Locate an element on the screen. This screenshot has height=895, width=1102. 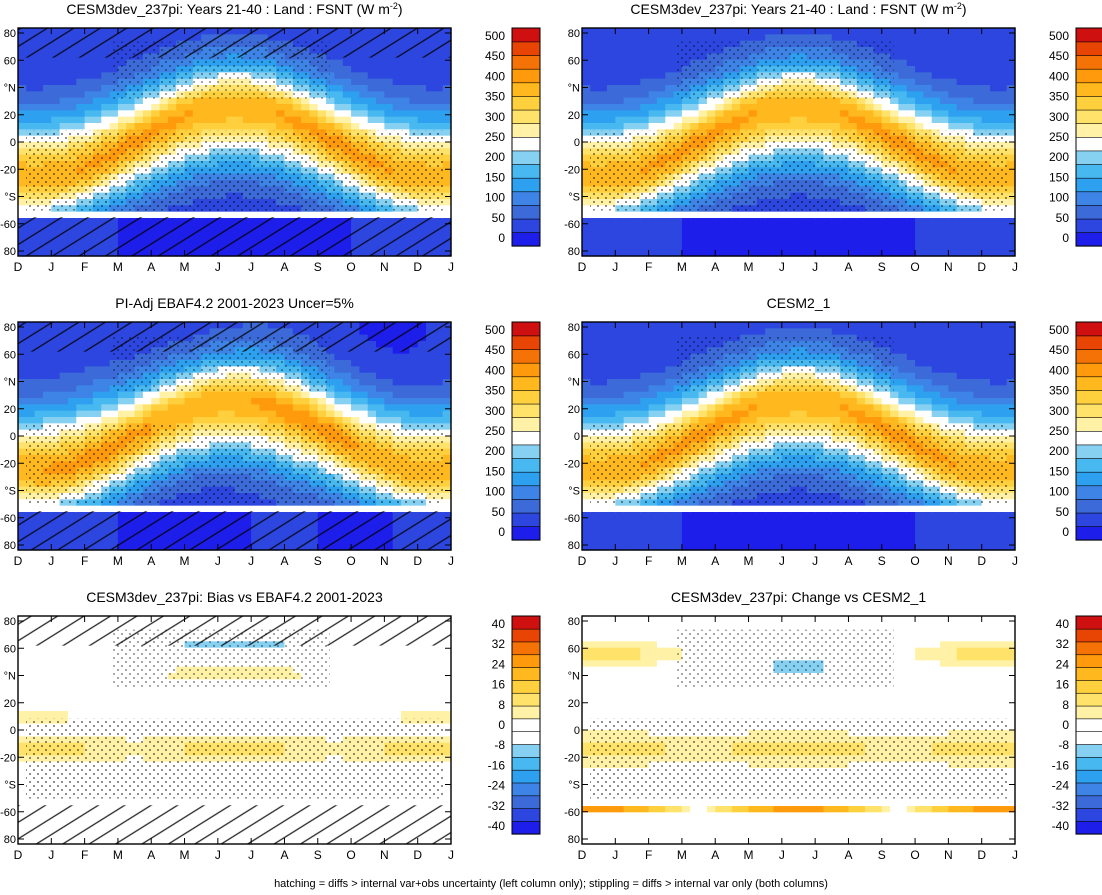
colorbar-swatch is located at coordinates (526, 35).